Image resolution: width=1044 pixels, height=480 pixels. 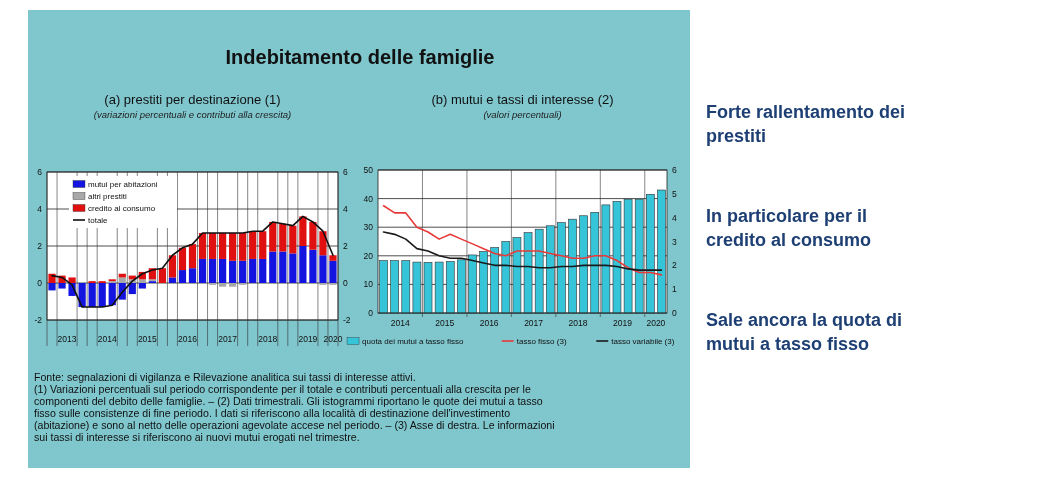 I want to click on text: Forte rallentamento dei prestiti, so click(x=806, y=124).